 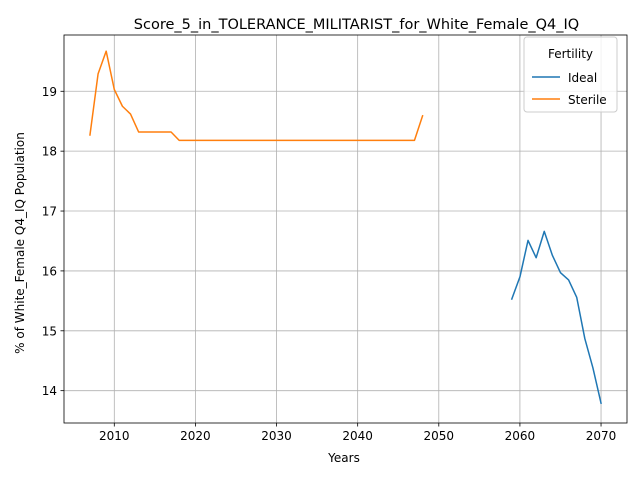 I want to click on series-line-ideal, so click(x=556, y=317).